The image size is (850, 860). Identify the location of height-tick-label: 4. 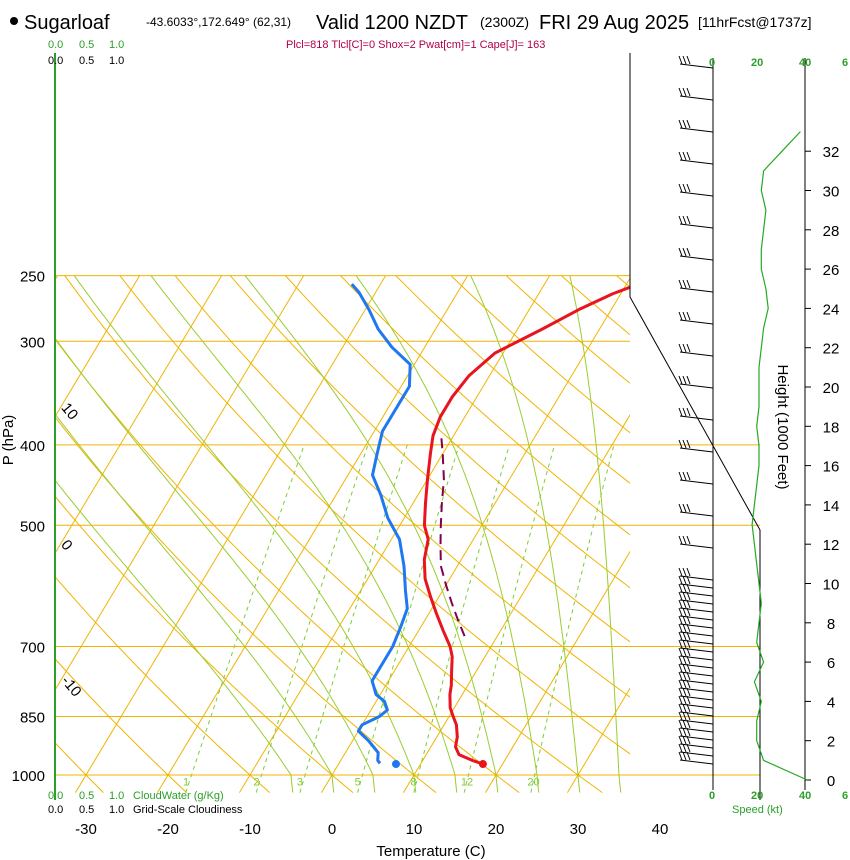
(831, 702).